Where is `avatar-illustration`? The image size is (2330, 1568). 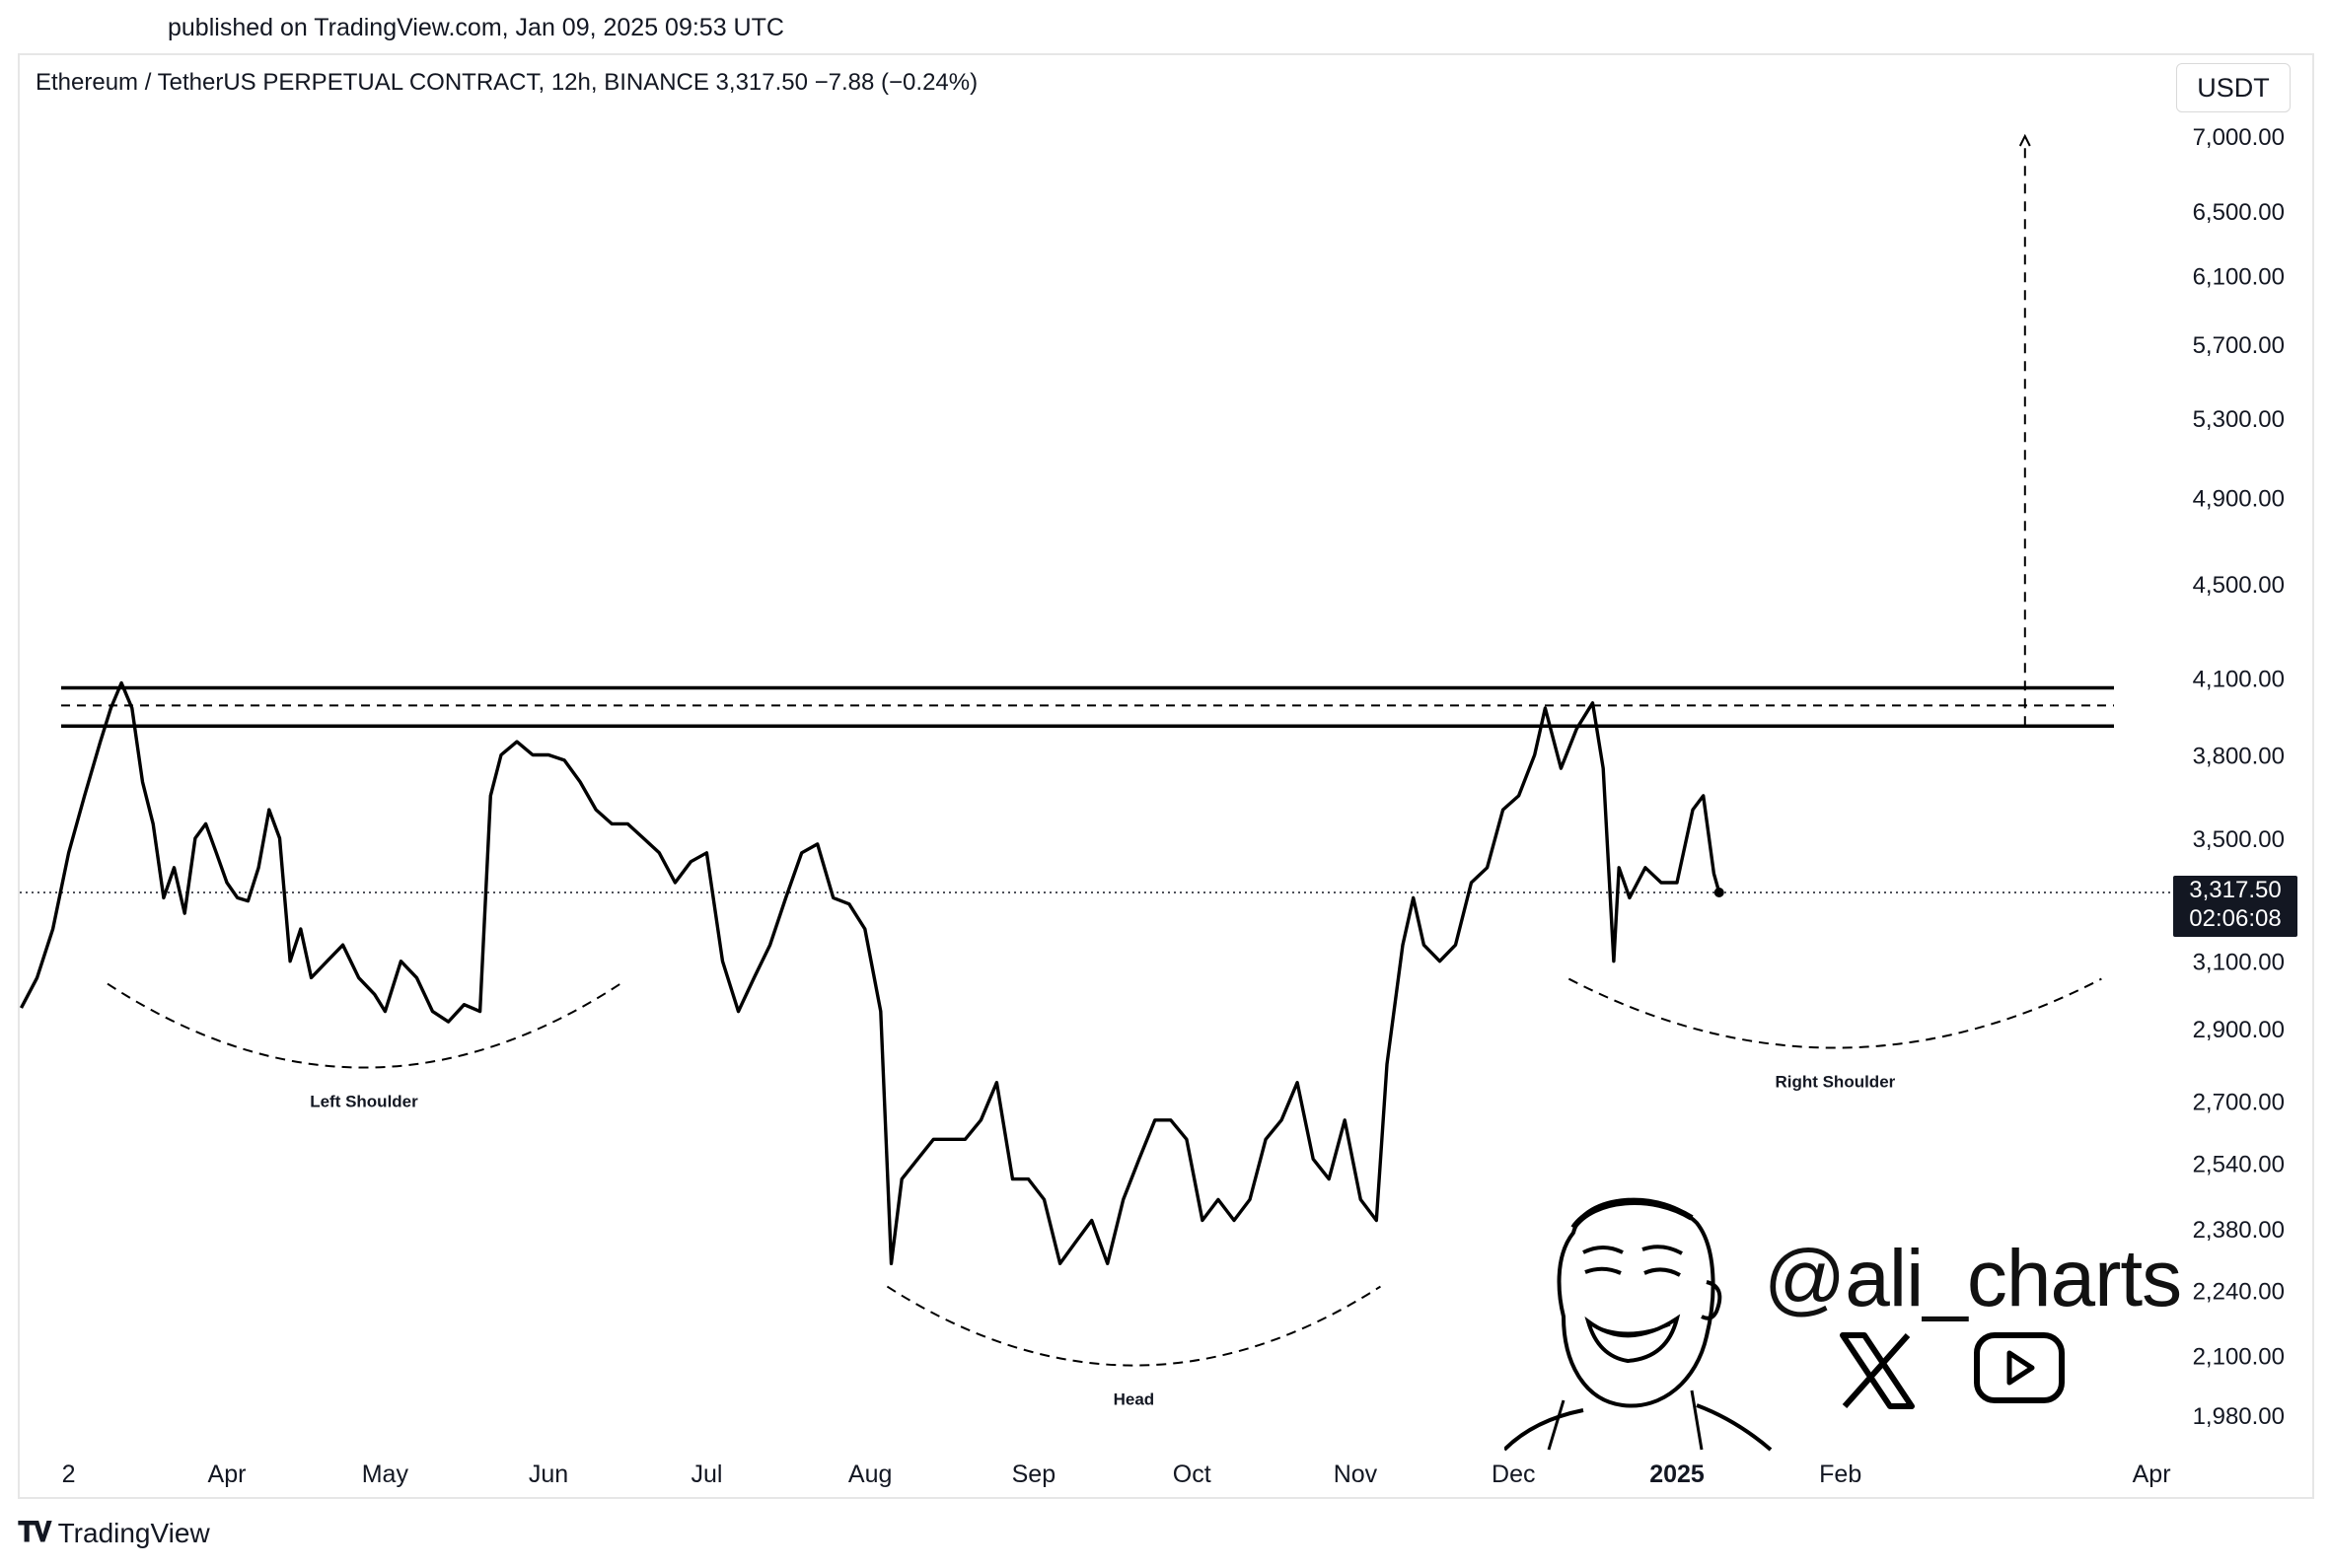
avatar-illustration is located at coordinates (1639, 1324).